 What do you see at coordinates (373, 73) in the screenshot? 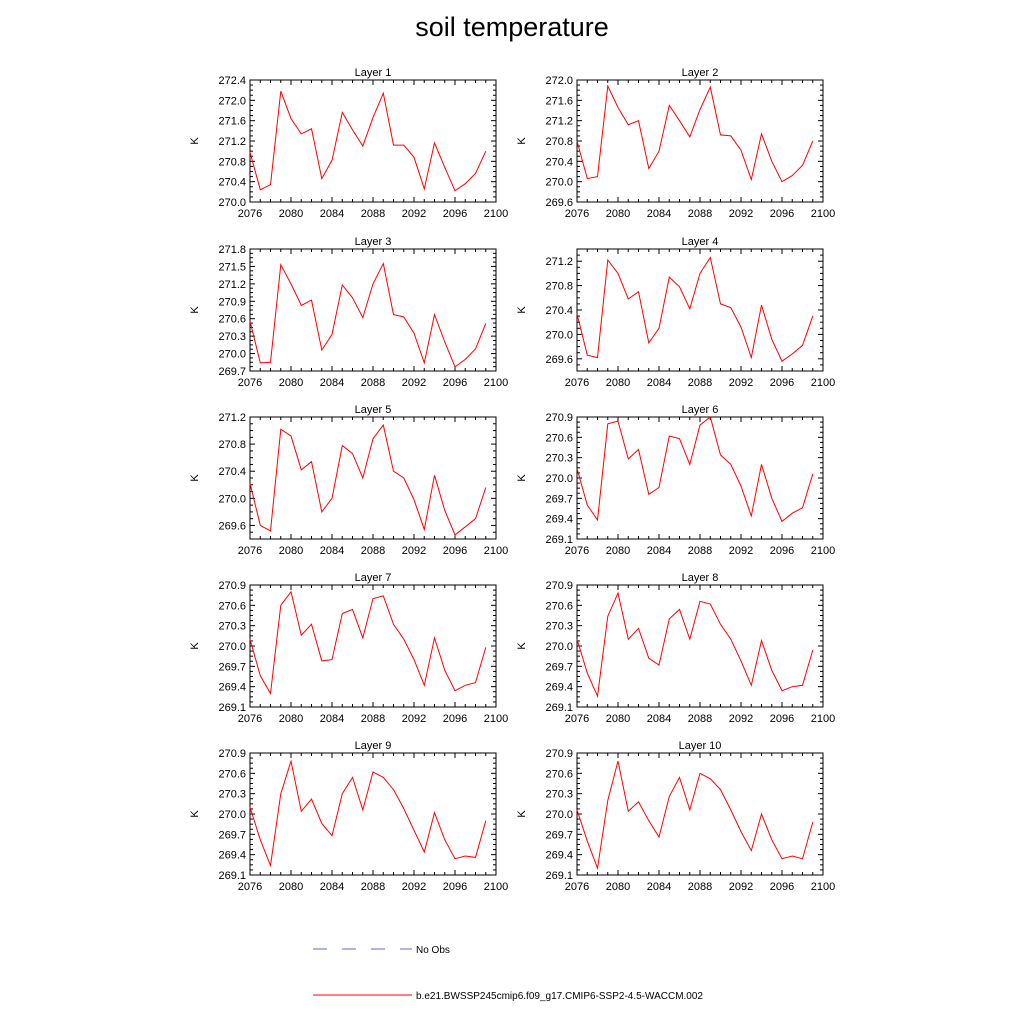
I see `panel-title: Layer 1` at bounding box center [373, 73].